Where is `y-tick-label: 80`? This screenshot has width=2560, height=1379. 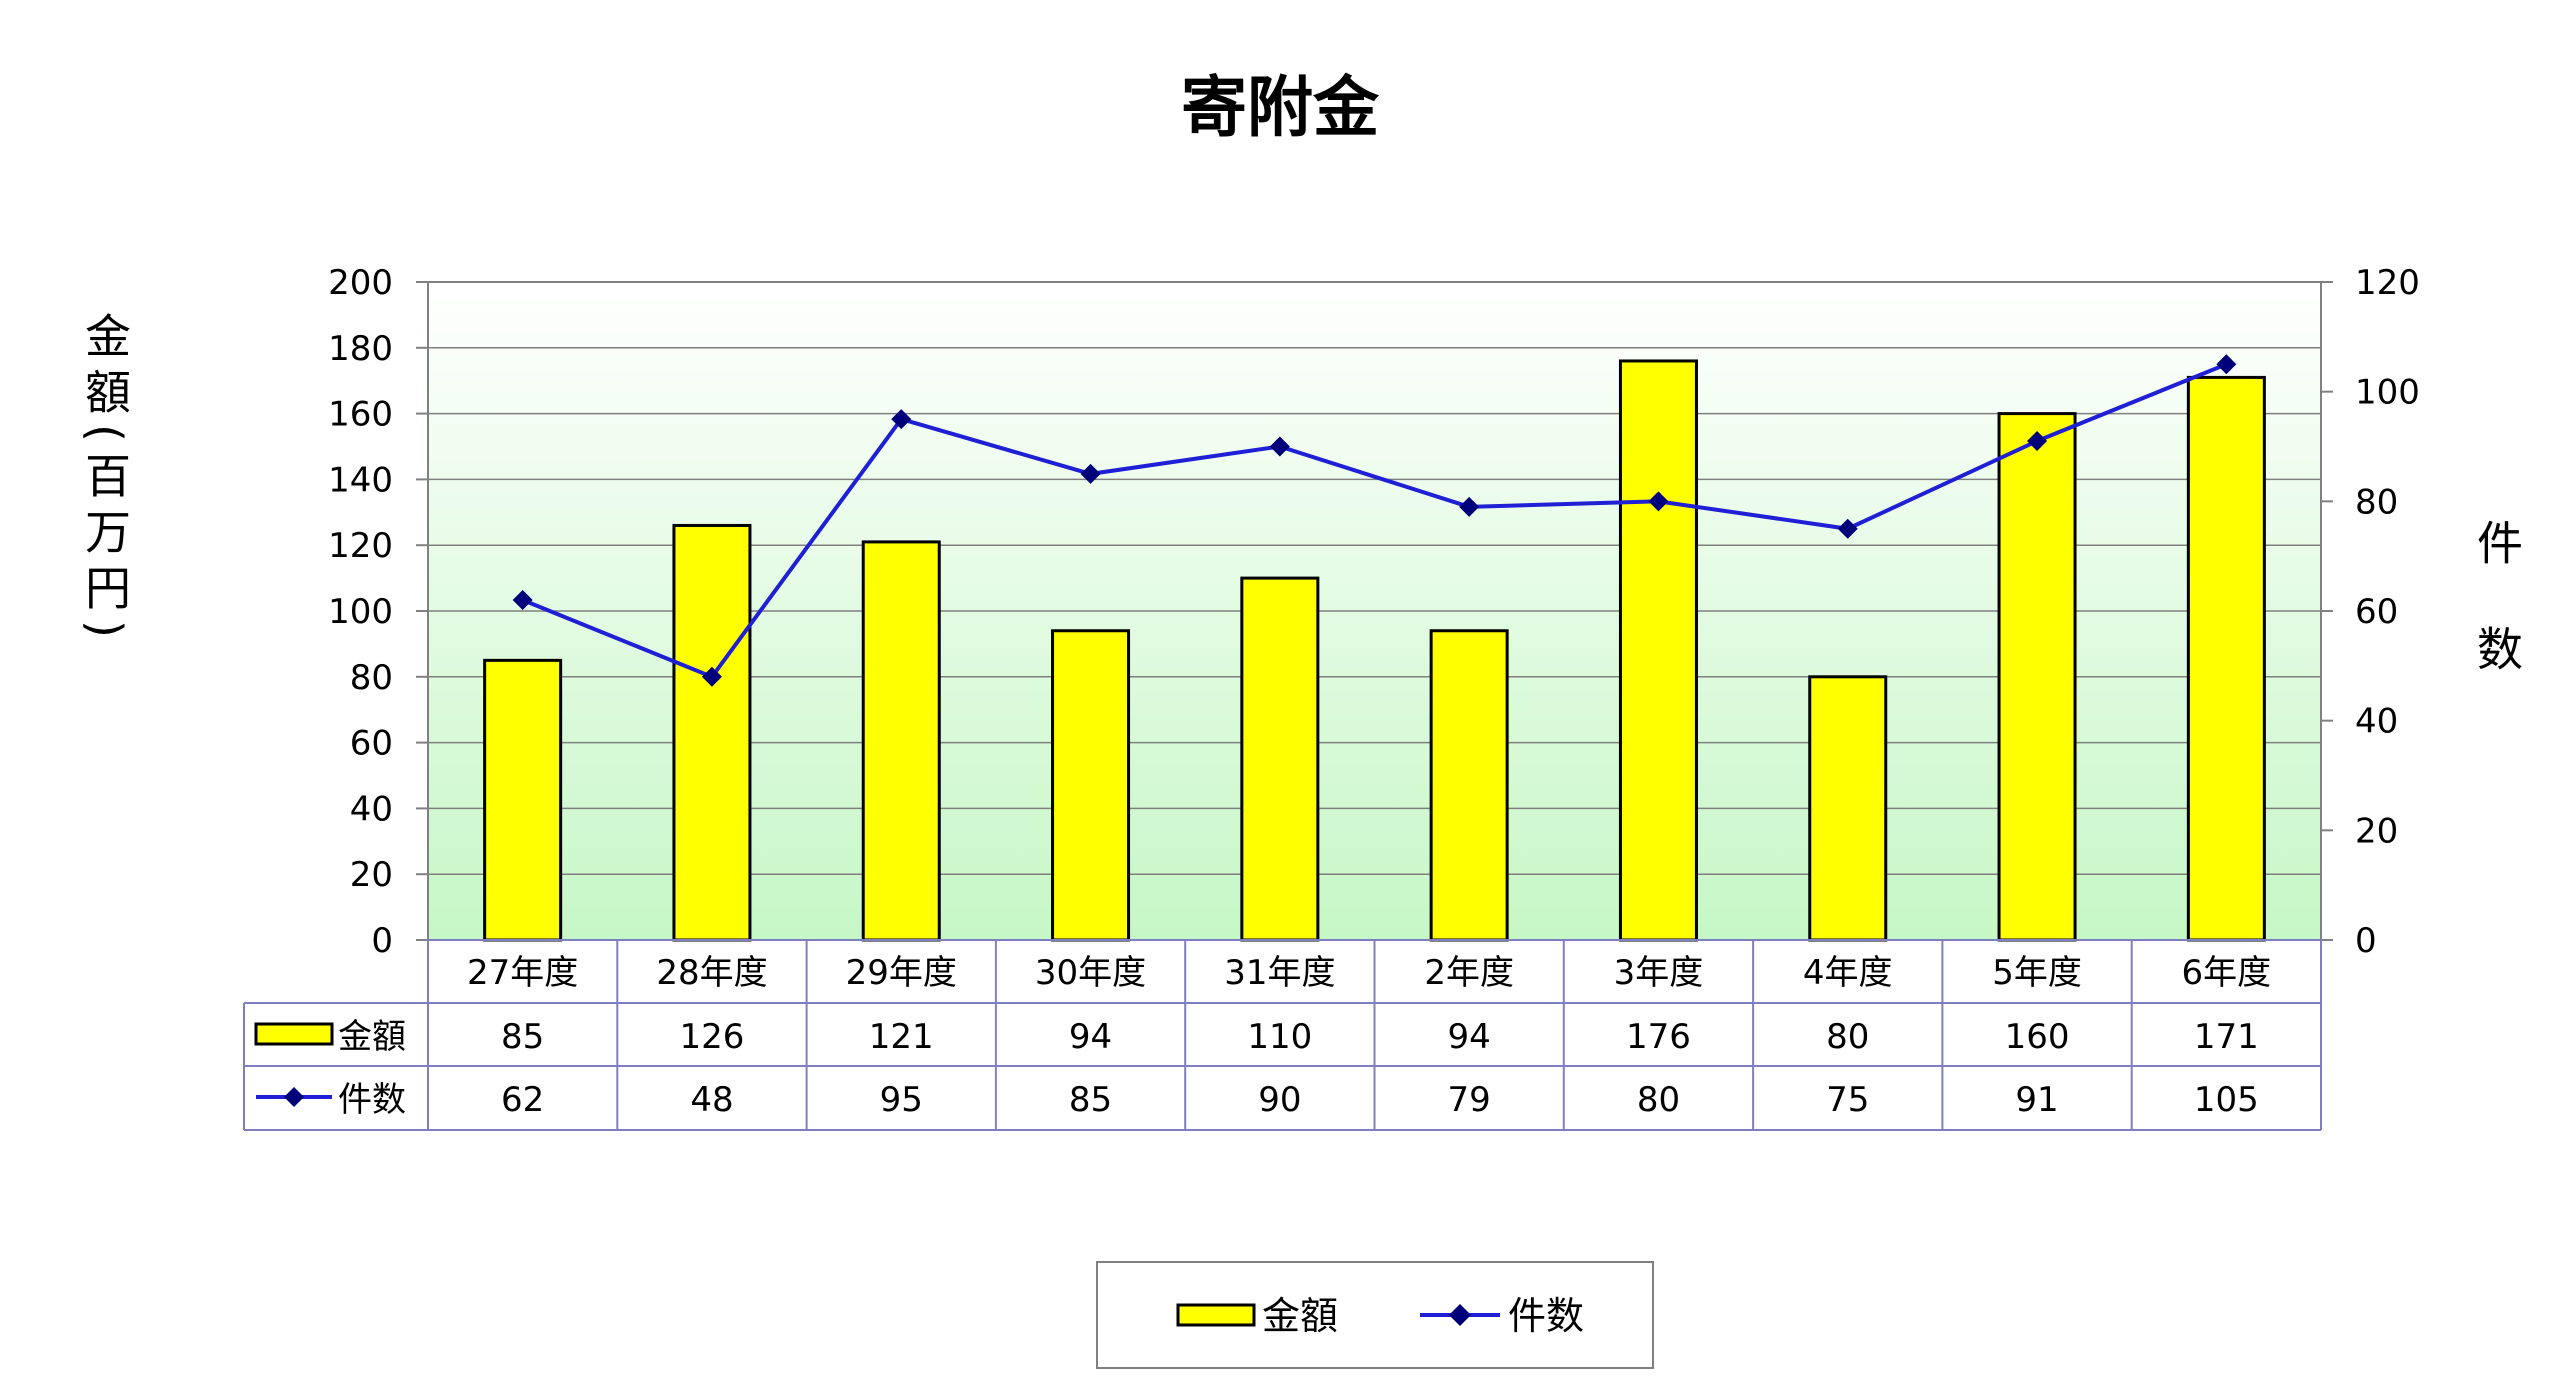 y-tick-label: 80 is located at coordinates (371, 678).